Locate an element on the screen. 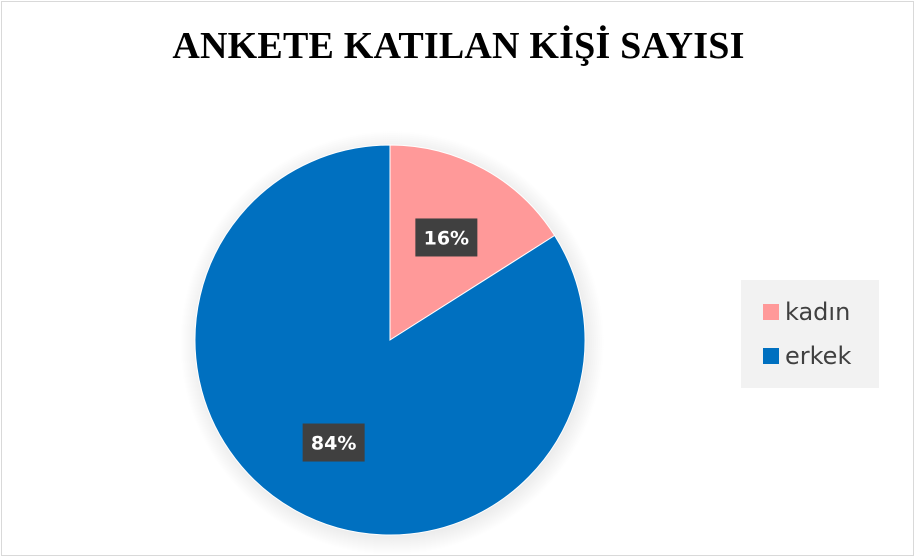 Image resolution: width=917 pixels, height=559 pixels. legend: kadın erkek is located at coordinates (810, 334).